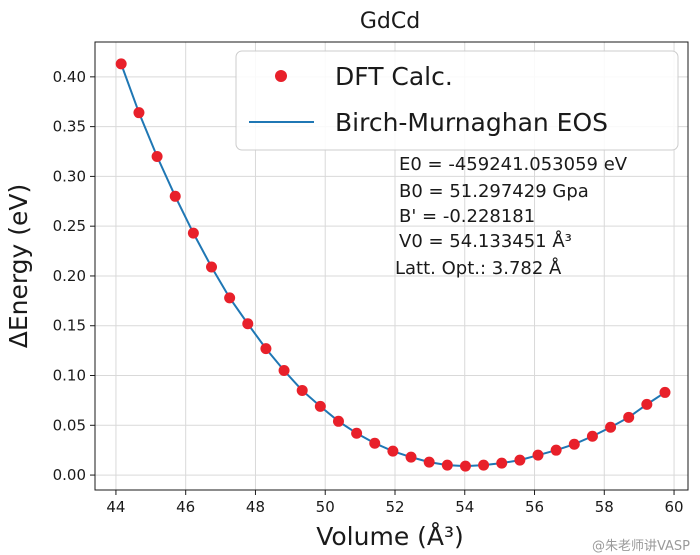 The height and width of the screenshot is (555, 700). Describe the element at coordinates (115, 507) in the screenshot. I see `x-tick-label: 44` at that location.